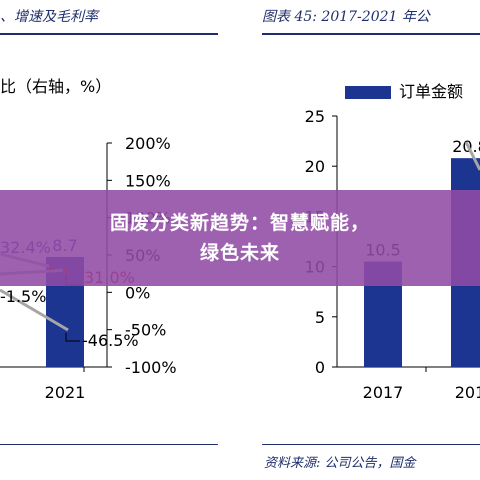 Image resolution: width=480 pixels, height=480 pixels. Describe the element at coordinates (320, 317) in the screenshot. I see `right-y-tick-label: 5` at that location.